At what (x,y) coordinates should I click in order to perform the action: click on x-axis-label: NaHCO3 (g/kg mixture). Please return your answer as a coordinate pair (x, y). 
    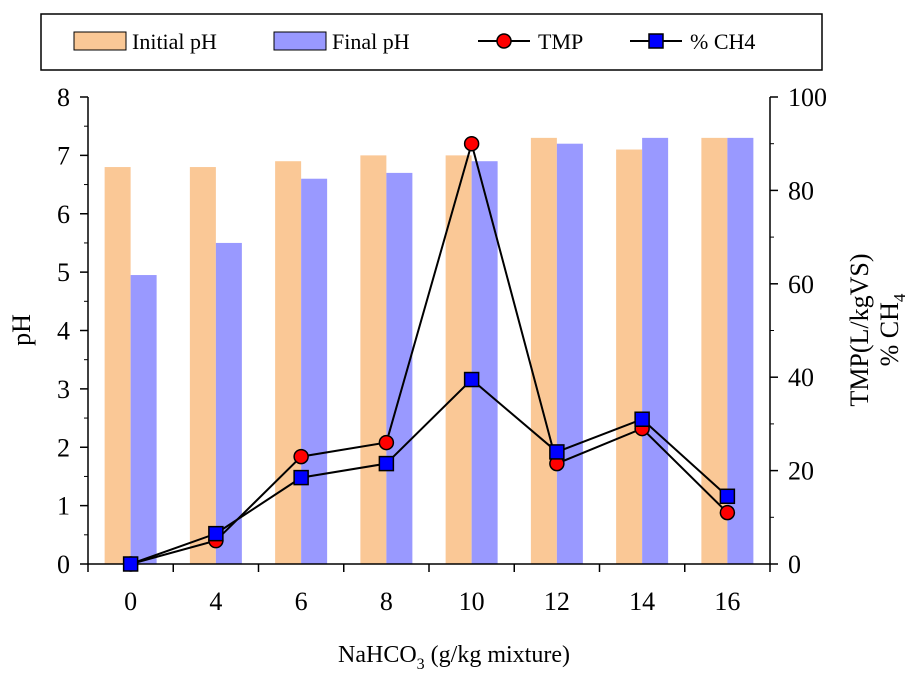
    Looking at the image, I should click on (454, 657).